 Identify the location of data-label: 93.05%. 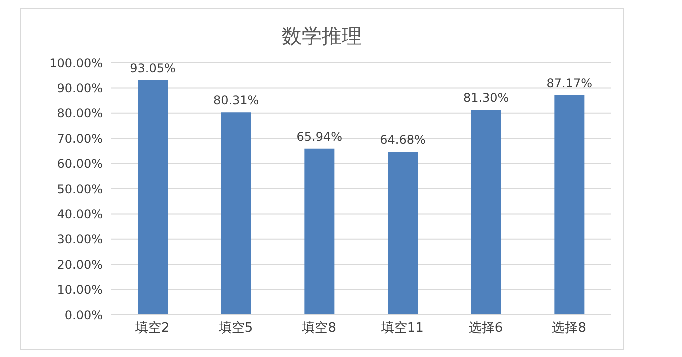
(153, 69).